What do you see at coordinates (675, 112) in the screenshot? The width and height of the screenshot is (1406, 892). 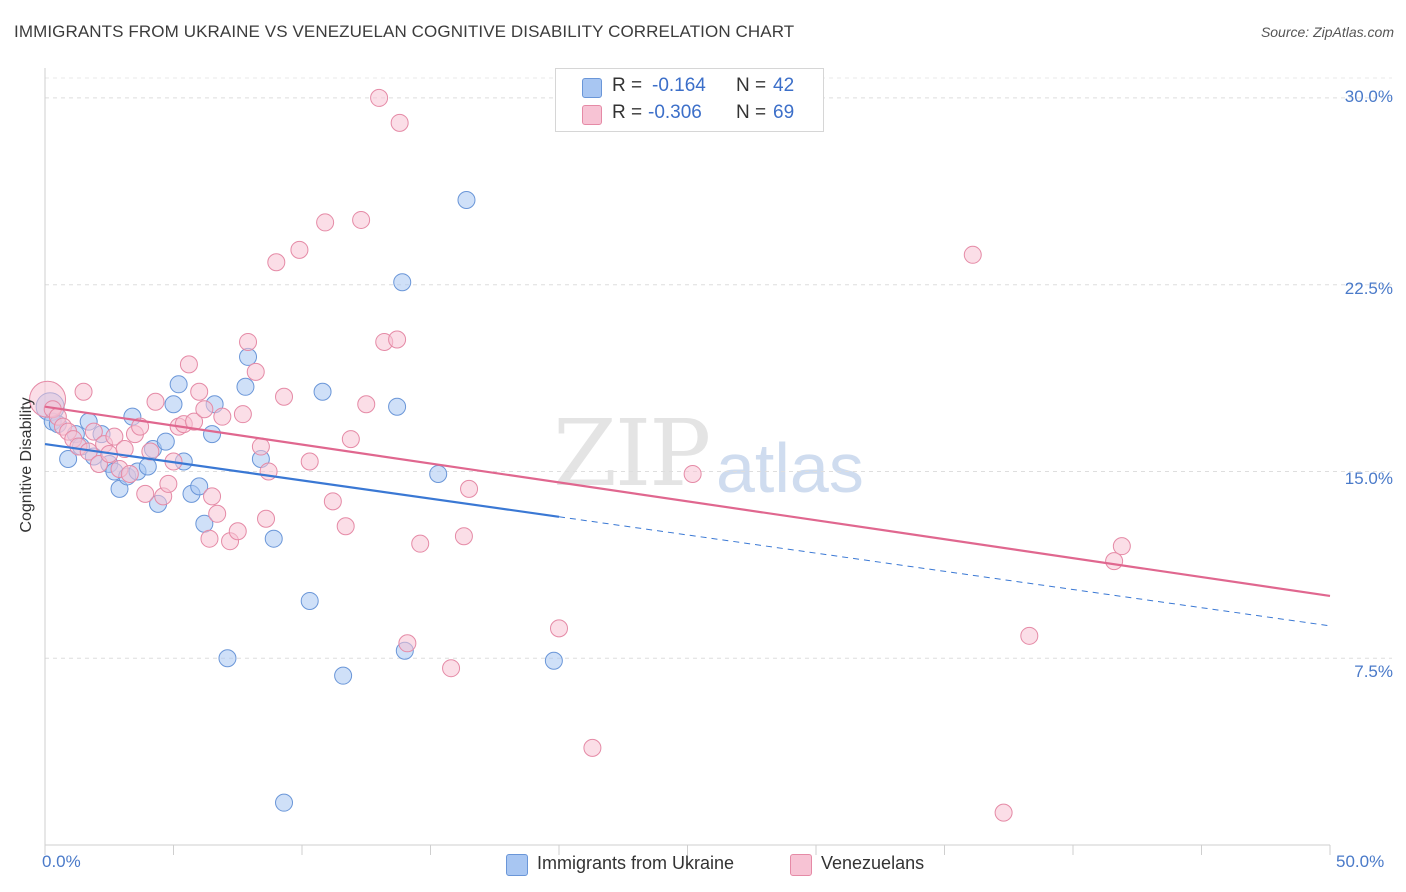 I see `r-value: -0.306` at bounding box center [675, 112].